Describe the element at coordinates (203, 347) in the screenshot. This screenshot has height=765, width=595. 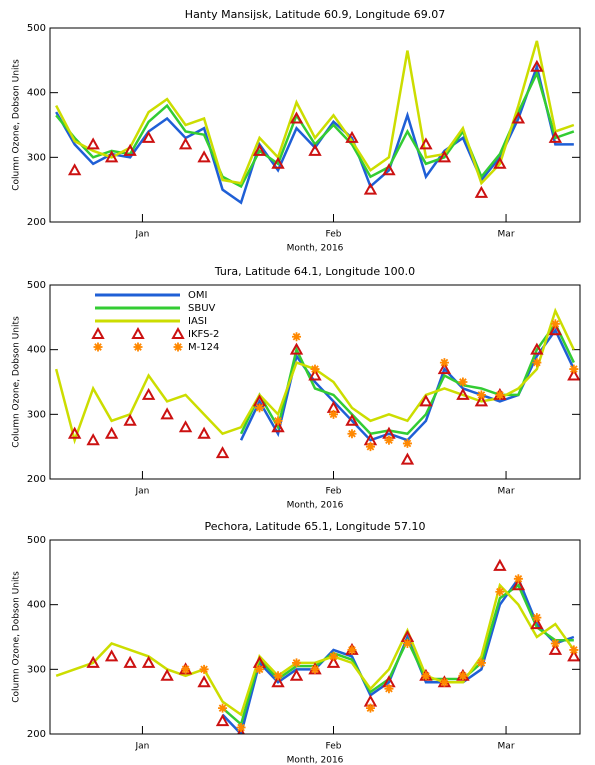
I see `legend-label: M-124` at that location.